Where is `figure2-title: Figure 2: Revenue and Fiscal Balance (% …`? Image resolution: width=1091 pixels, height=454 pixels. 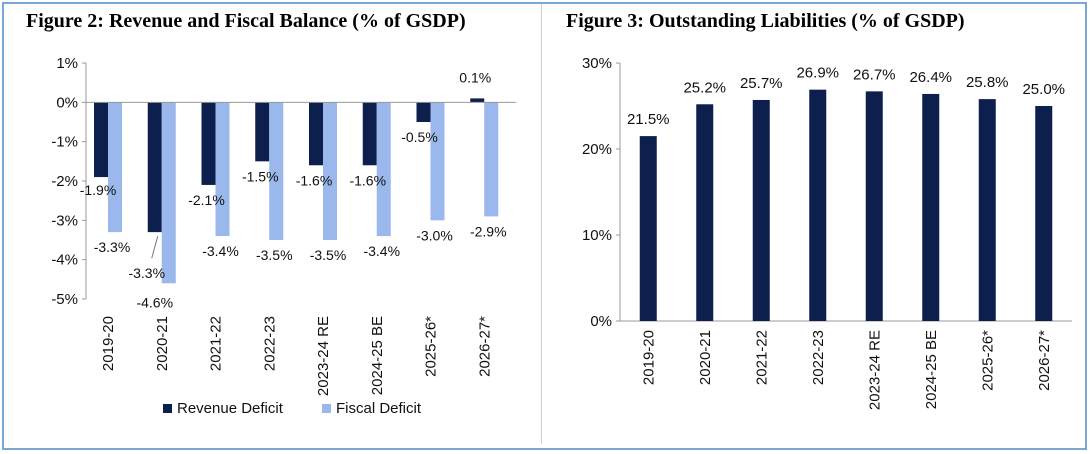 figure2-title: Figure 2: Revenue and Fiscal Balance (% … is located at coordinates (246, 21).